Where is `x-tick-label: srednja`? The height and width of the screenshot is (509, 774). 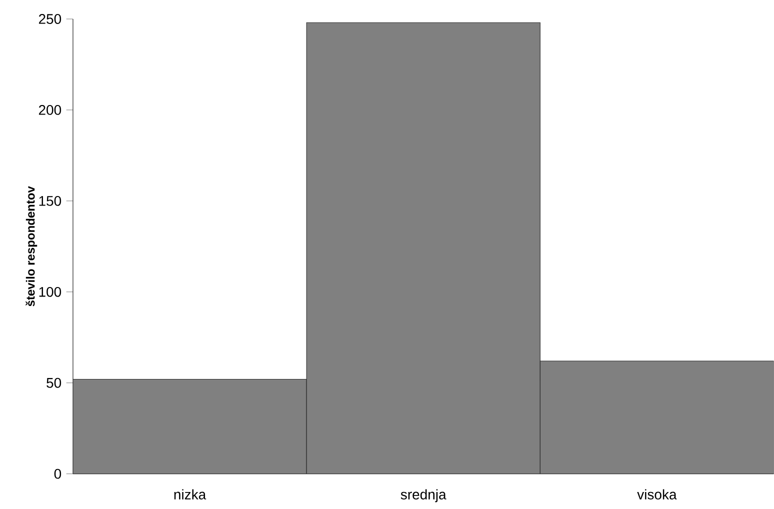 x-tick-label: srednja is located at coordinates (423, 495).